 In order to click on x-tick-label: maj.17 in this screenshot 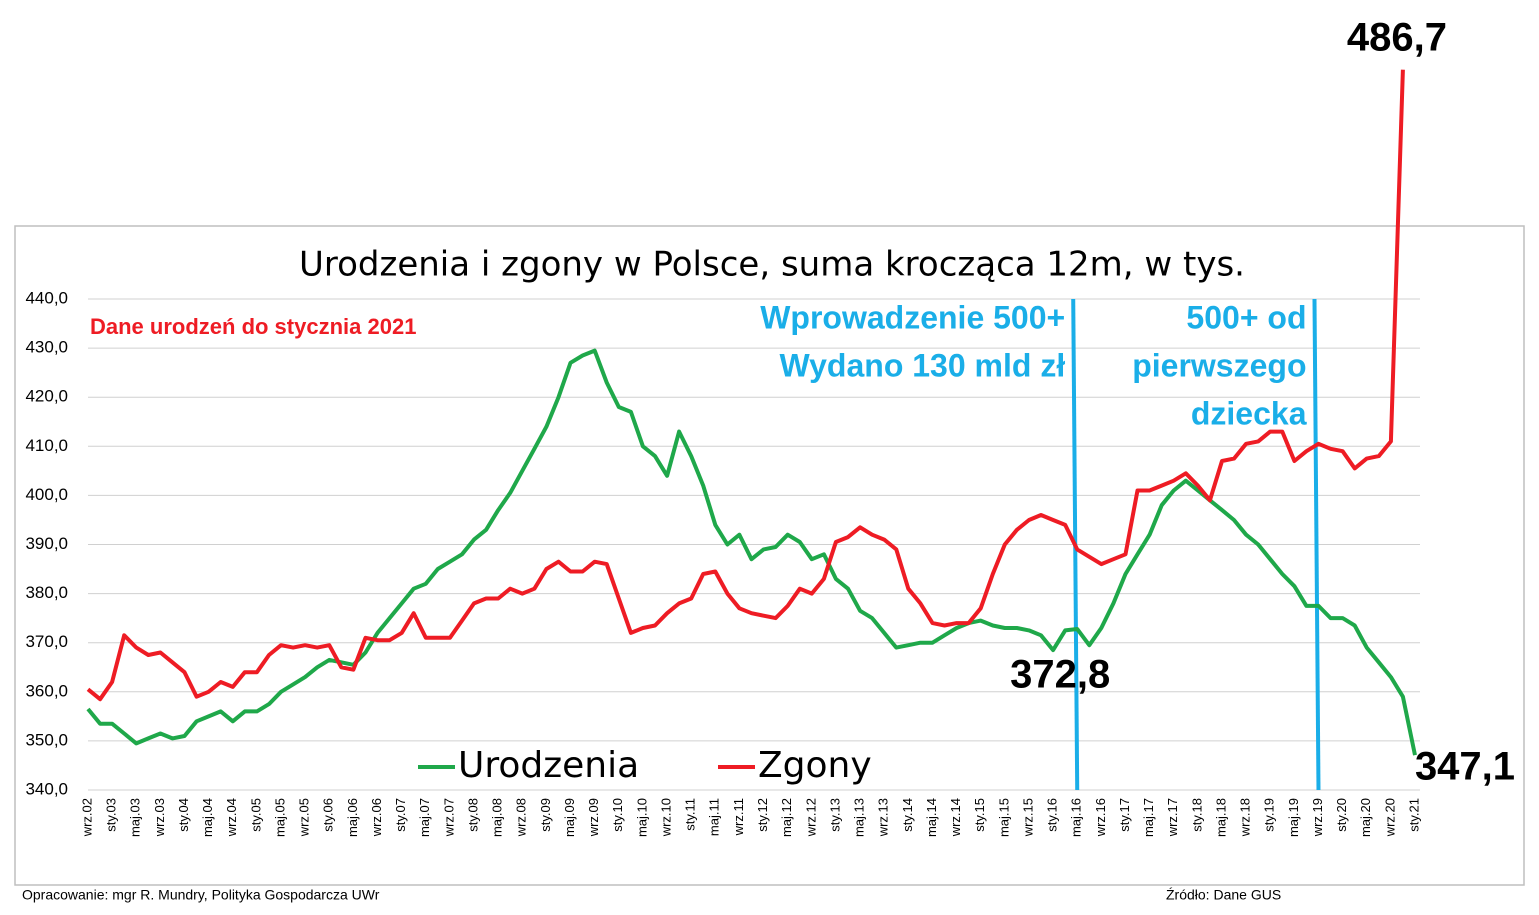, I will do `click(1148, 817)`.